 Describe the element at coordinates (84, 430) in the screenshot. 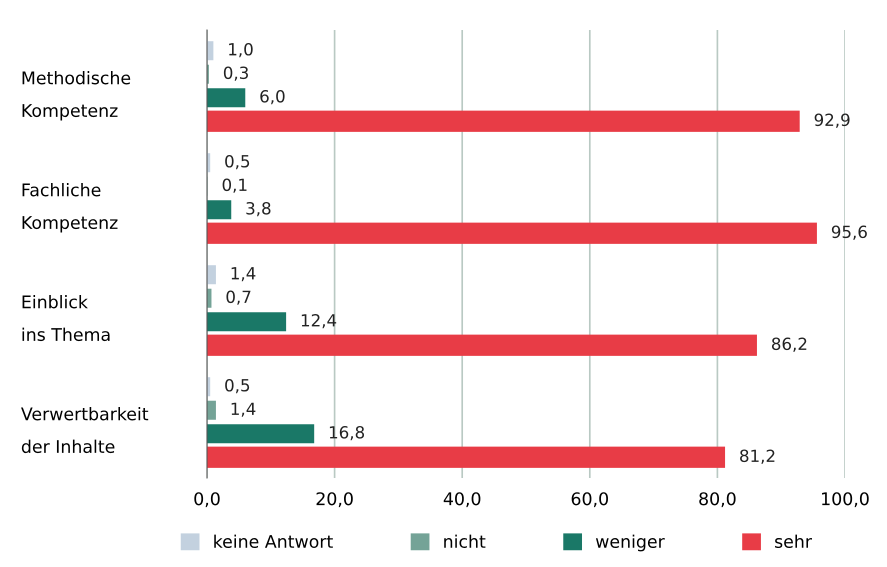

I see `y-tick-label: Verwertbarkeit der Inhalte` at that location.